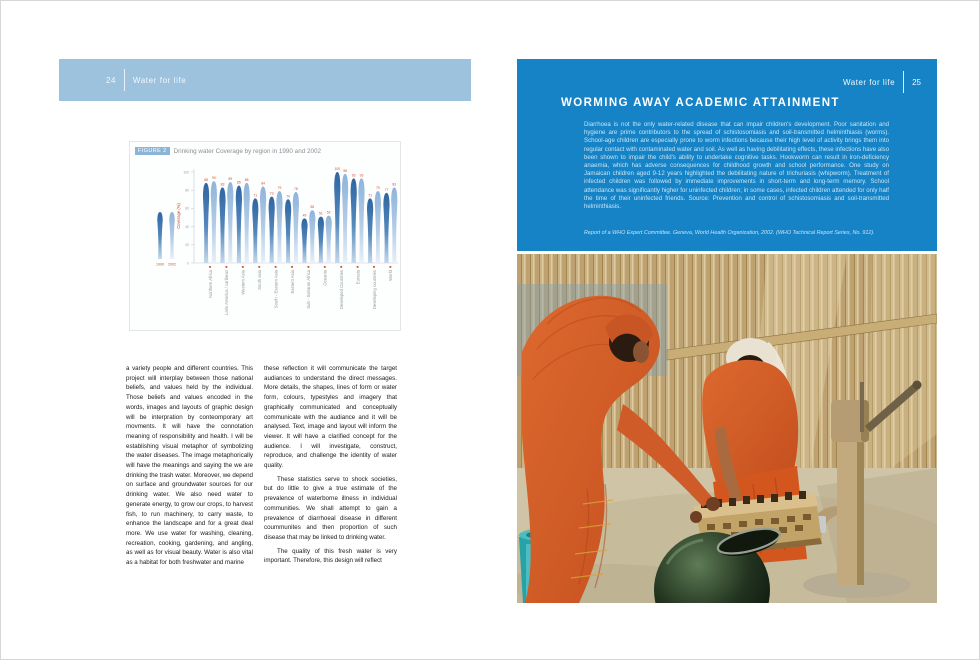  I want to click on svg-text: 98, so click(345, 171).